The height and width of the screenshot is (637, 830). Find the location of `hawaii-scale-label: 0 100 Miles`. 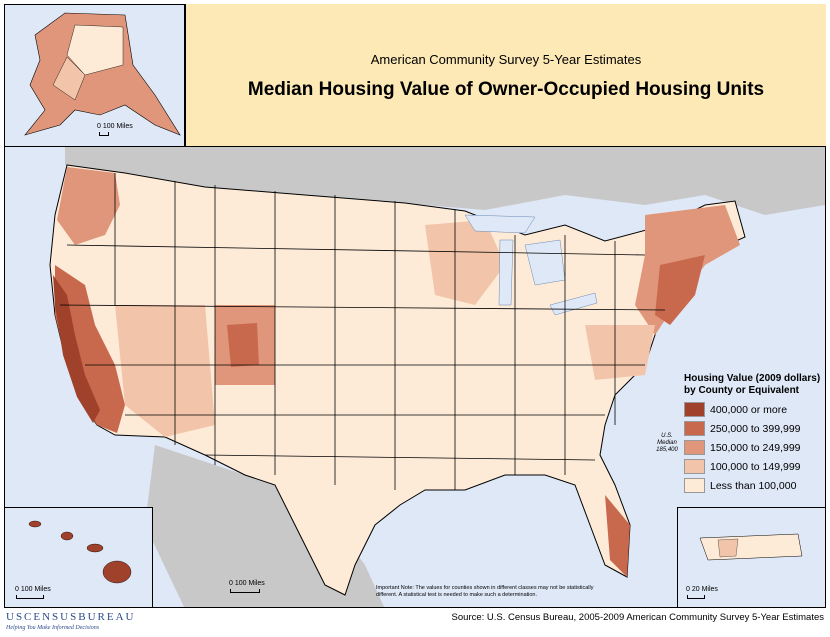

hawaii-scale-label: 0 100 Miles is located at coordinates (33, 589).